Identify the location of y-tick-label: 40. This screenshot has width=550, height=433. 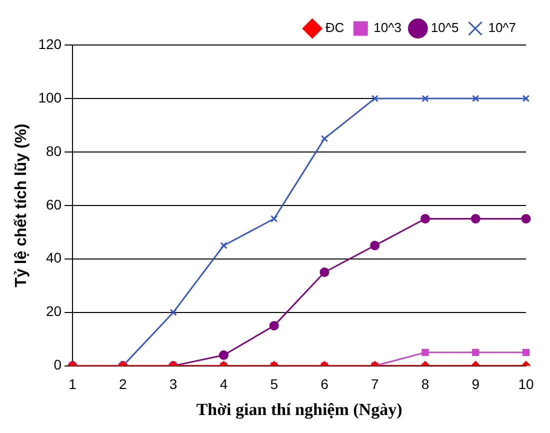
(54, 258).